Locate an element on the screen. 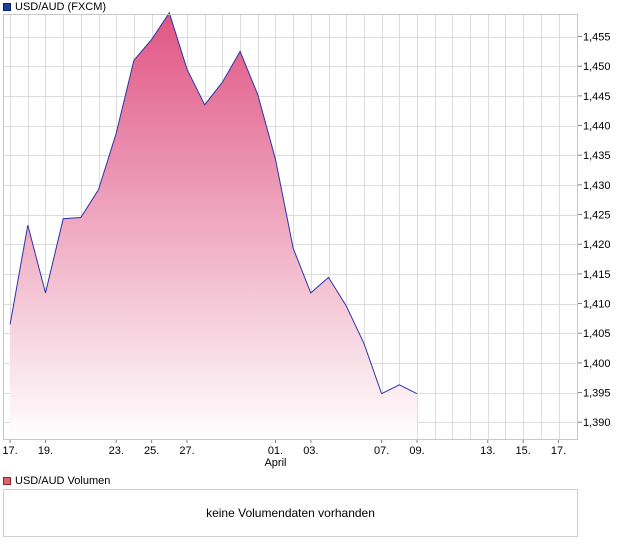 This screenshot has width=620, height=546. x-tick-label: 15. is located at coordinates (523, 451).